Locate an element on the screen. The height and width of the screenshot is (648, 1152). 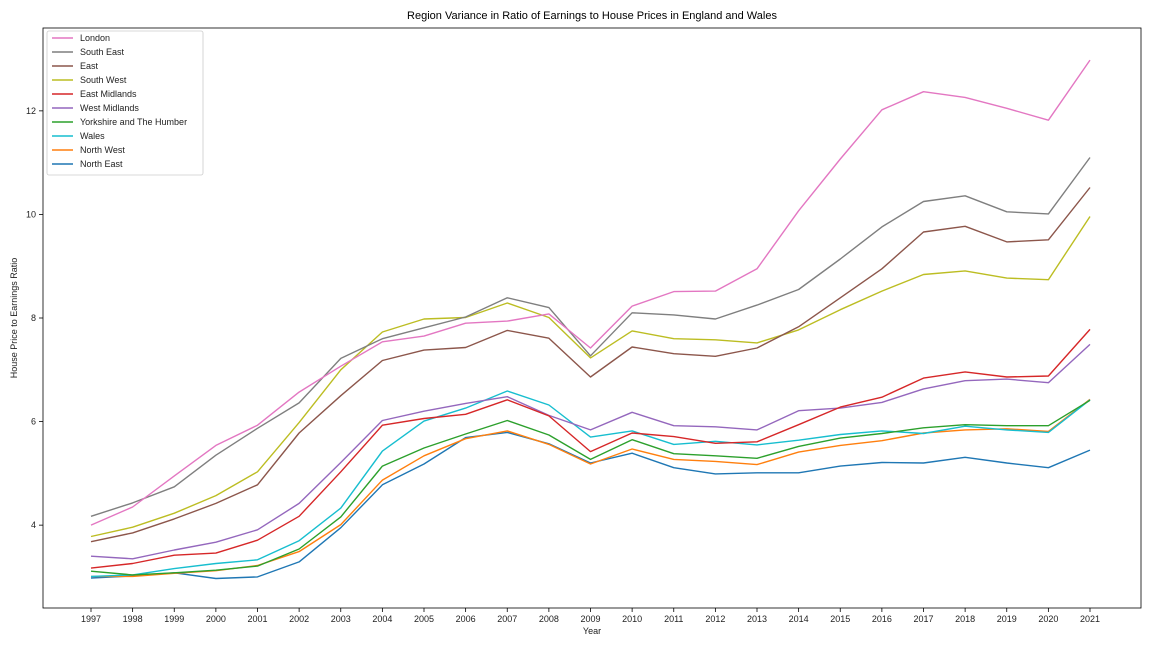
x-axis-label: Year is located at coordinates (592, 631).